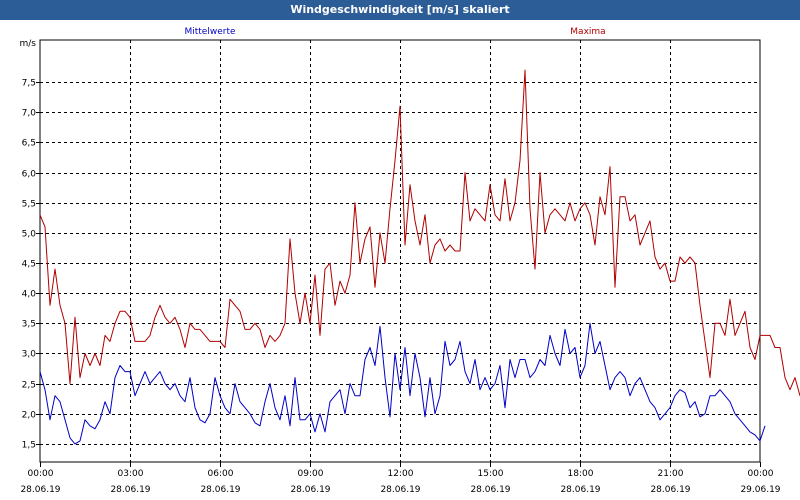 The image size is (800, 500). I want to click on y-tick-label: 4,0, so click(29, 295).